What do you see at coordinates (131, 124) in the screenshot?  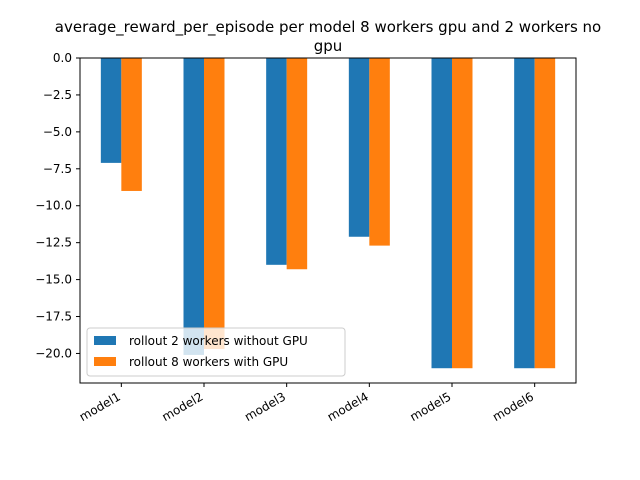 I see `bar-series2-model1` at bounding box center [131, 124].